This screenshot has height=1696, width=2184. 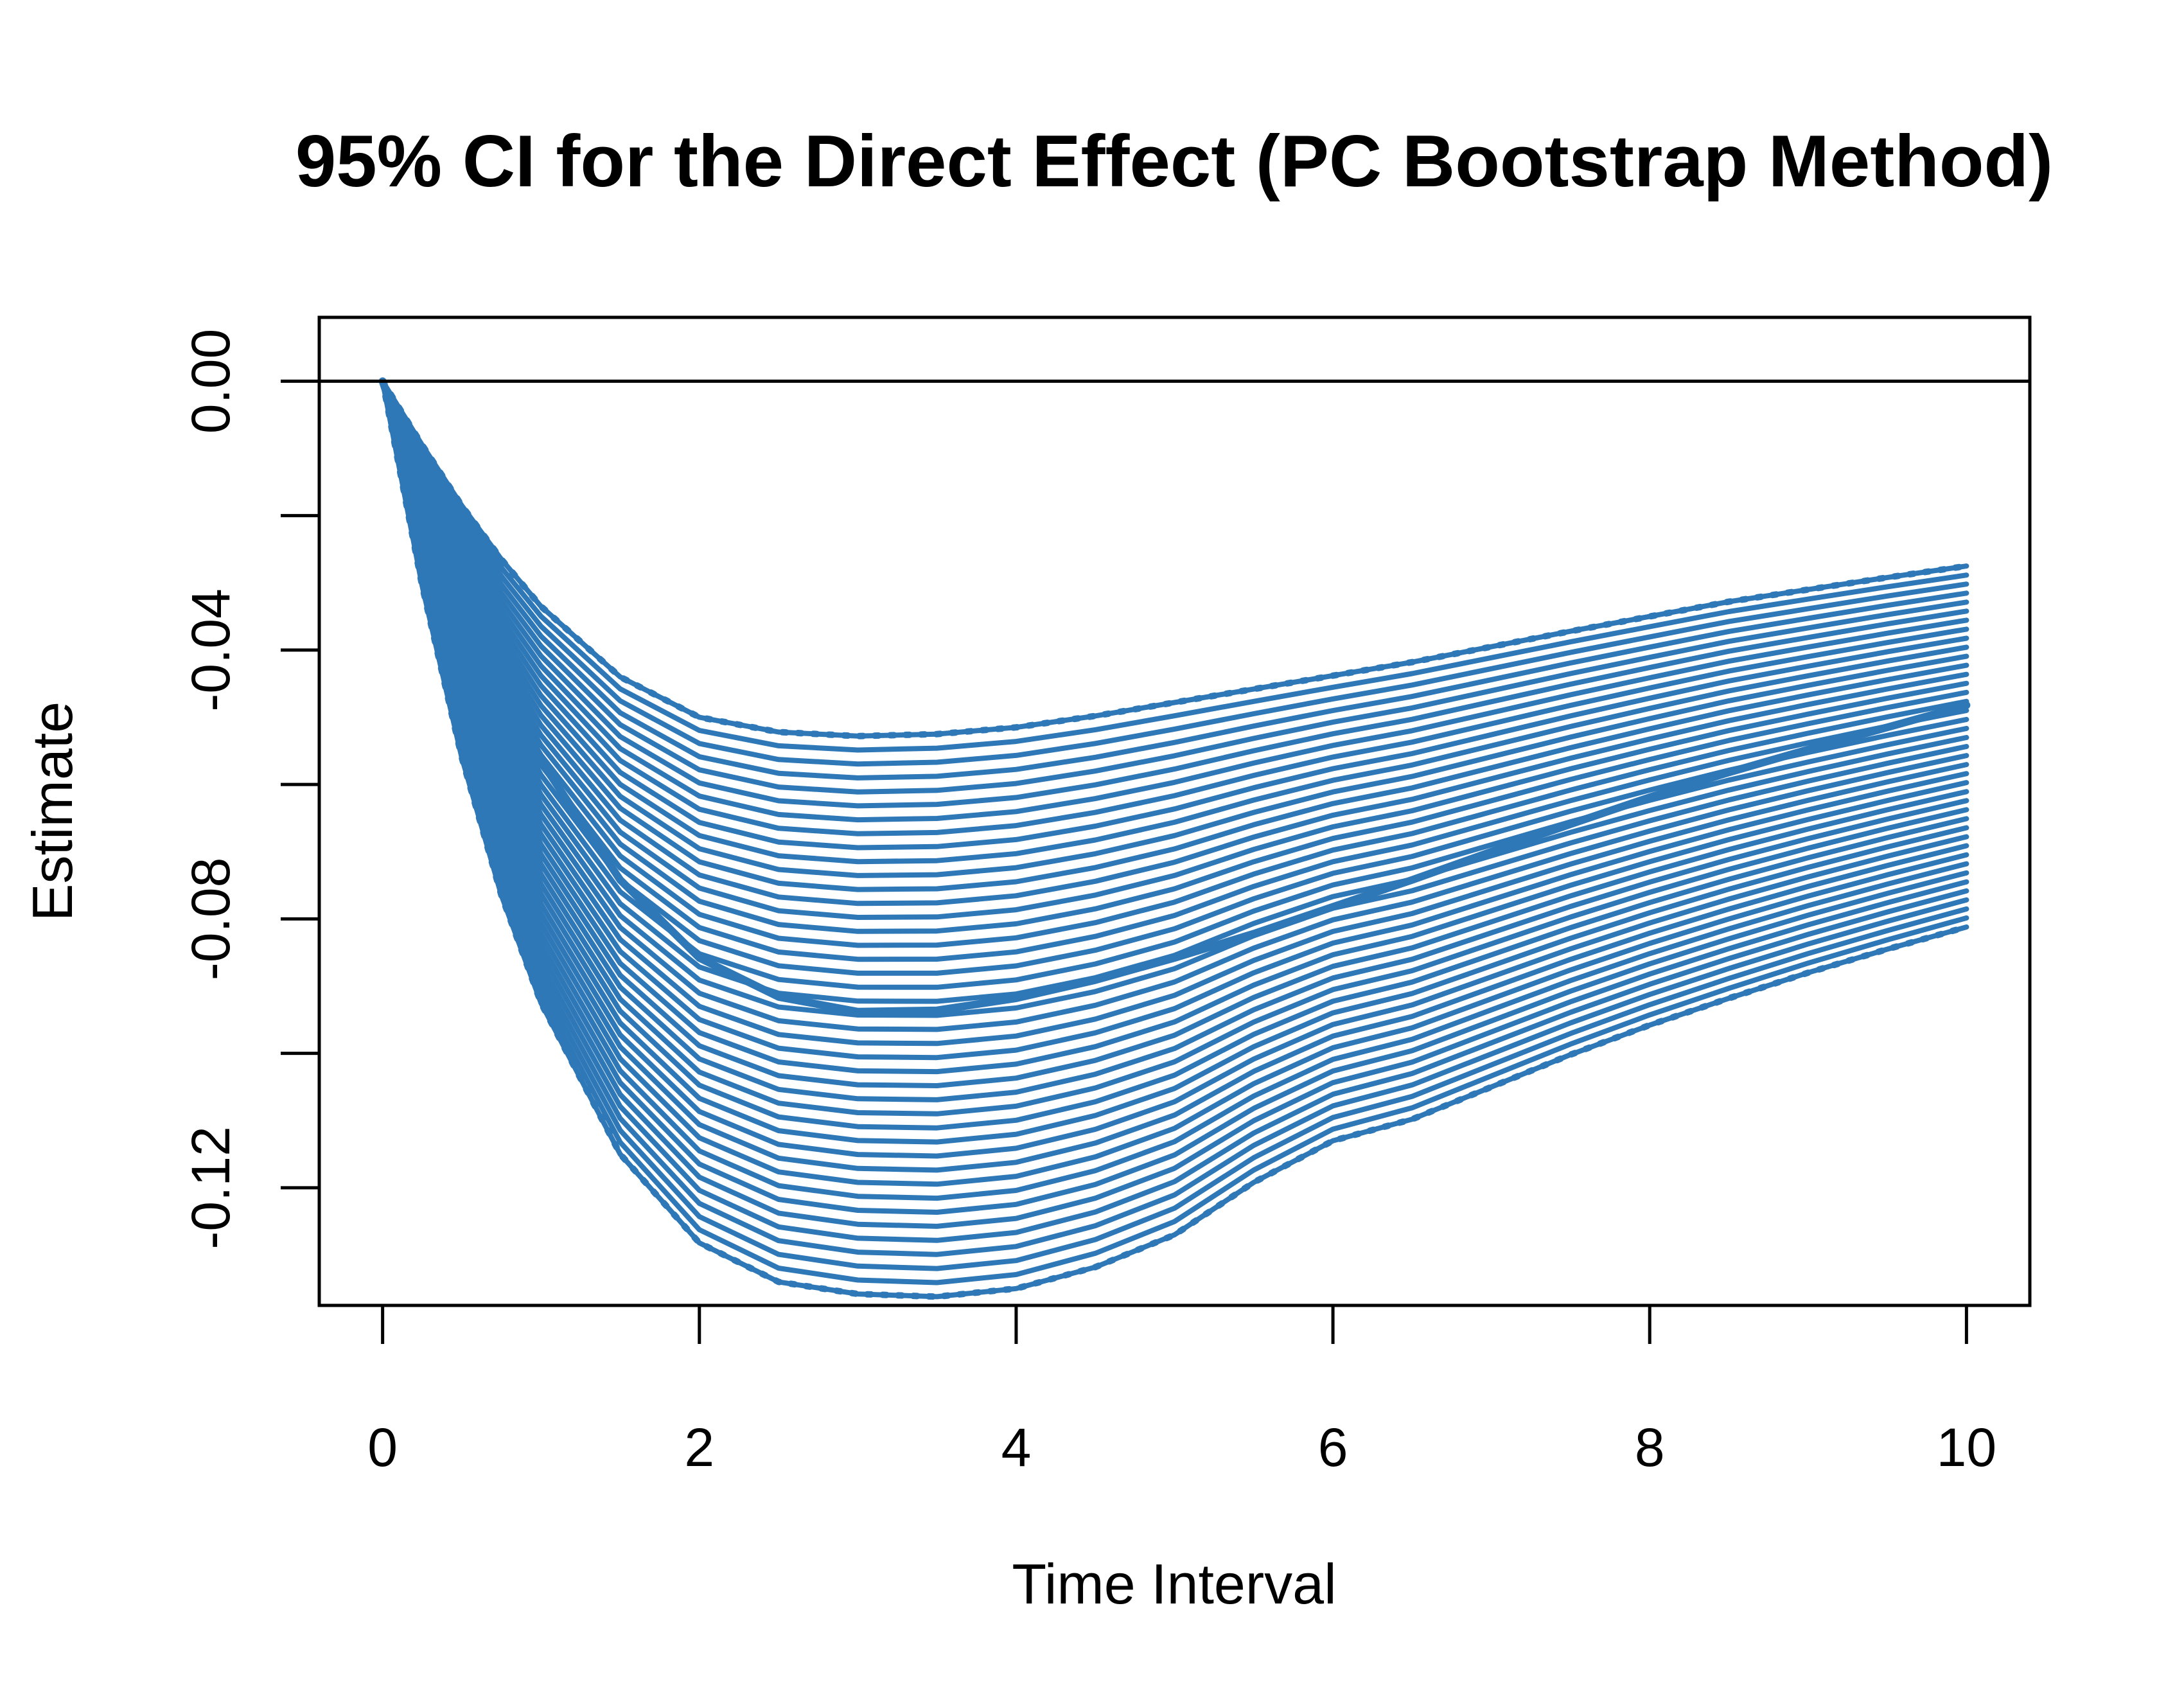 I want to click on y-tick-label: 0.00, so click(x=211, y=382).